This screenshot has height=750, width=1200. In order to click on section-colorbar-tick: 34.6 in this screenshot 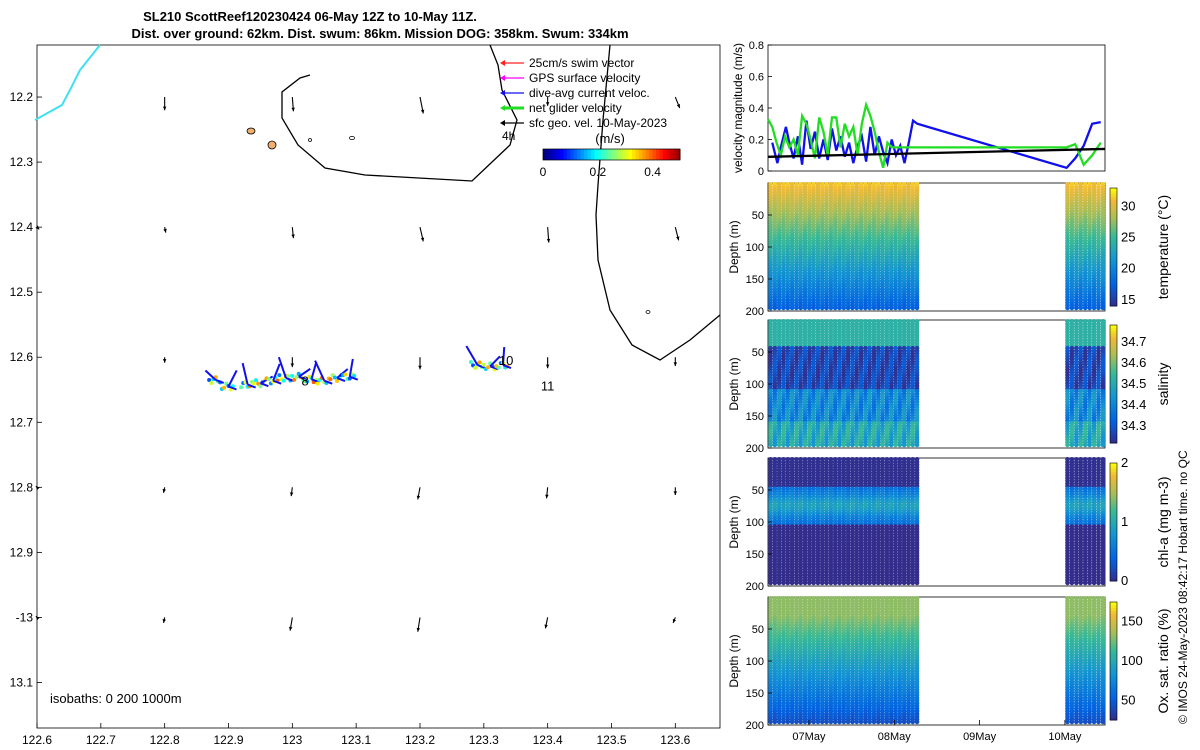, I will do `click(1133, 362)`.